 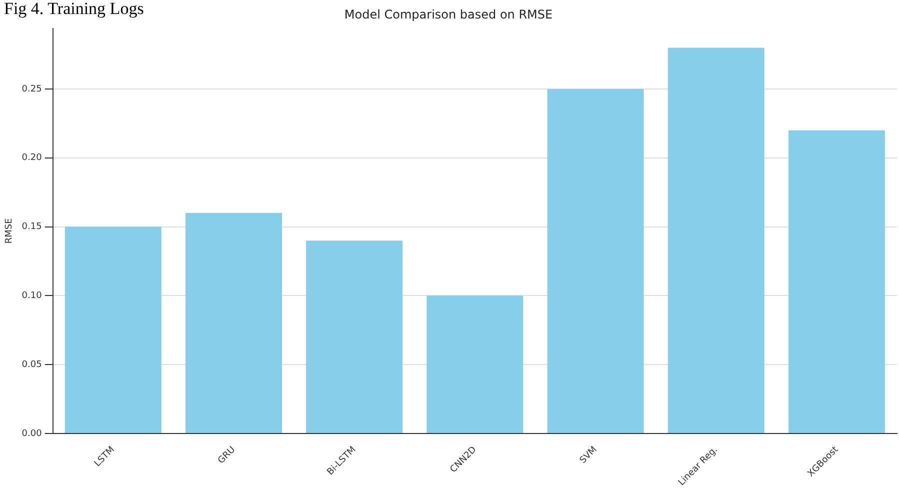 What do you see at coordinates (32, 433) in the screenshot?
I see `y-tick-label: 0.00` at bounding box center [32, 433].